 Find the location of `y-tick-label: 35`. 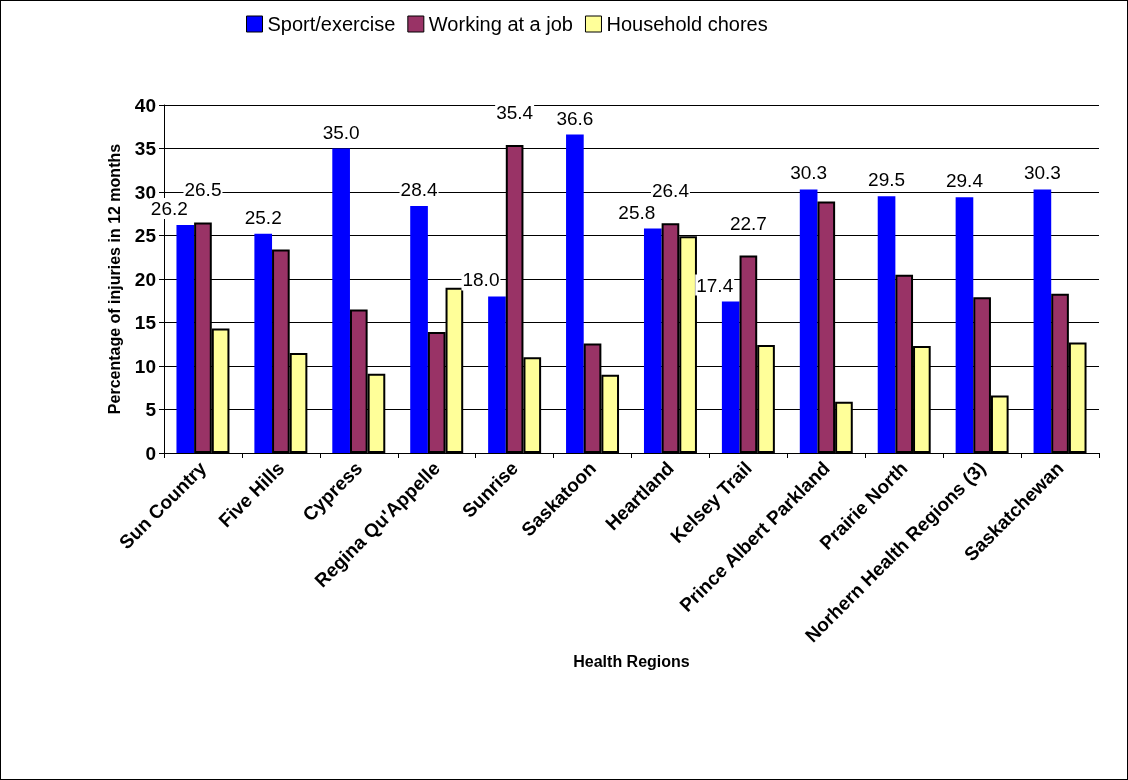

y-tick-label: 35 is located at coordinates (145, 148).